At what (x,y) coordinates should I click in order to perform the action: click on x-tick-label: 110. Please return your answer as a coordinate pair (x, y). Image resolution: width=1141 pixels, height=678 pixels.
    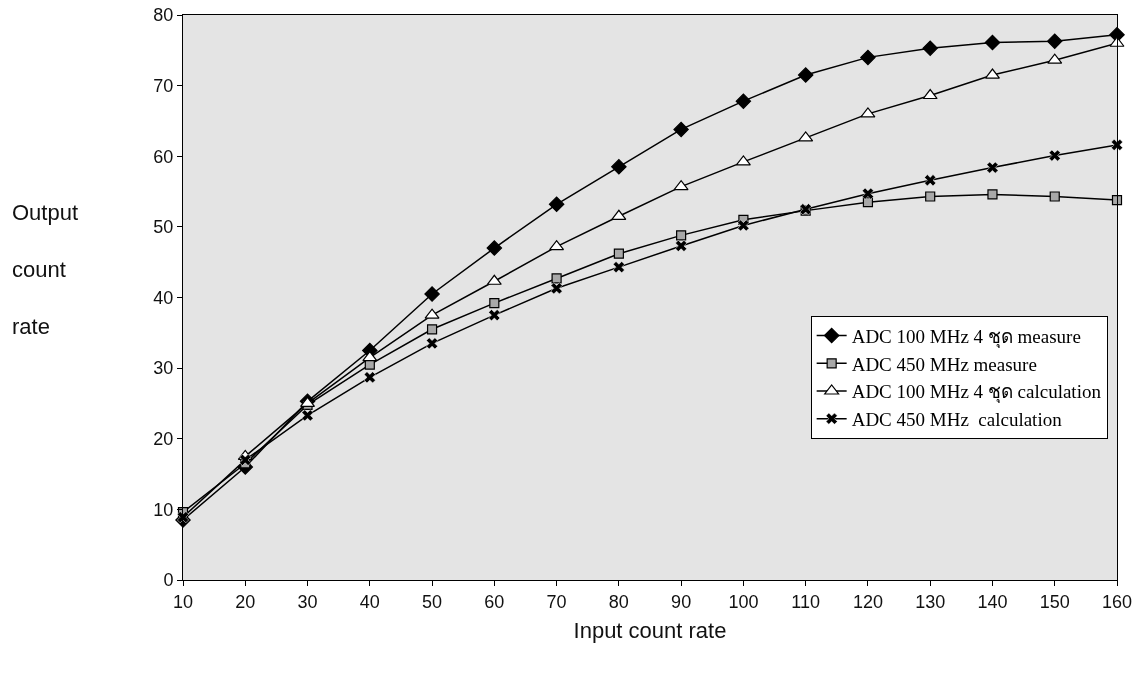
    Looking at the image, I should click on (806, 601).